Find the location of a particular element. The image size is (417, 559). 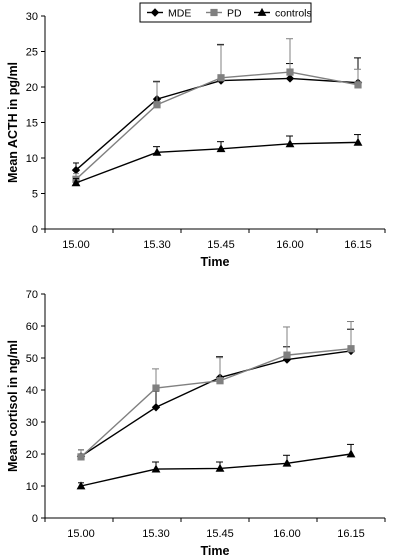

chart1-x-tick-label: 15.00 is located at coordinates (76, 245).